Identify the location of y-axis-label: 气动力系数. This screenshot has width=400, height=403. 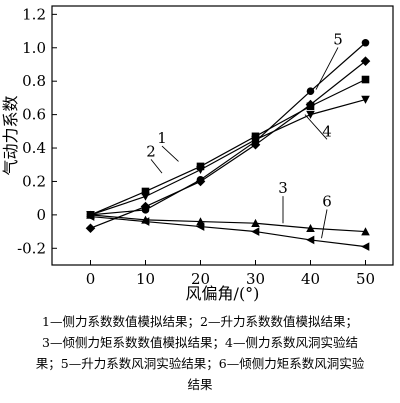
(10, 135).